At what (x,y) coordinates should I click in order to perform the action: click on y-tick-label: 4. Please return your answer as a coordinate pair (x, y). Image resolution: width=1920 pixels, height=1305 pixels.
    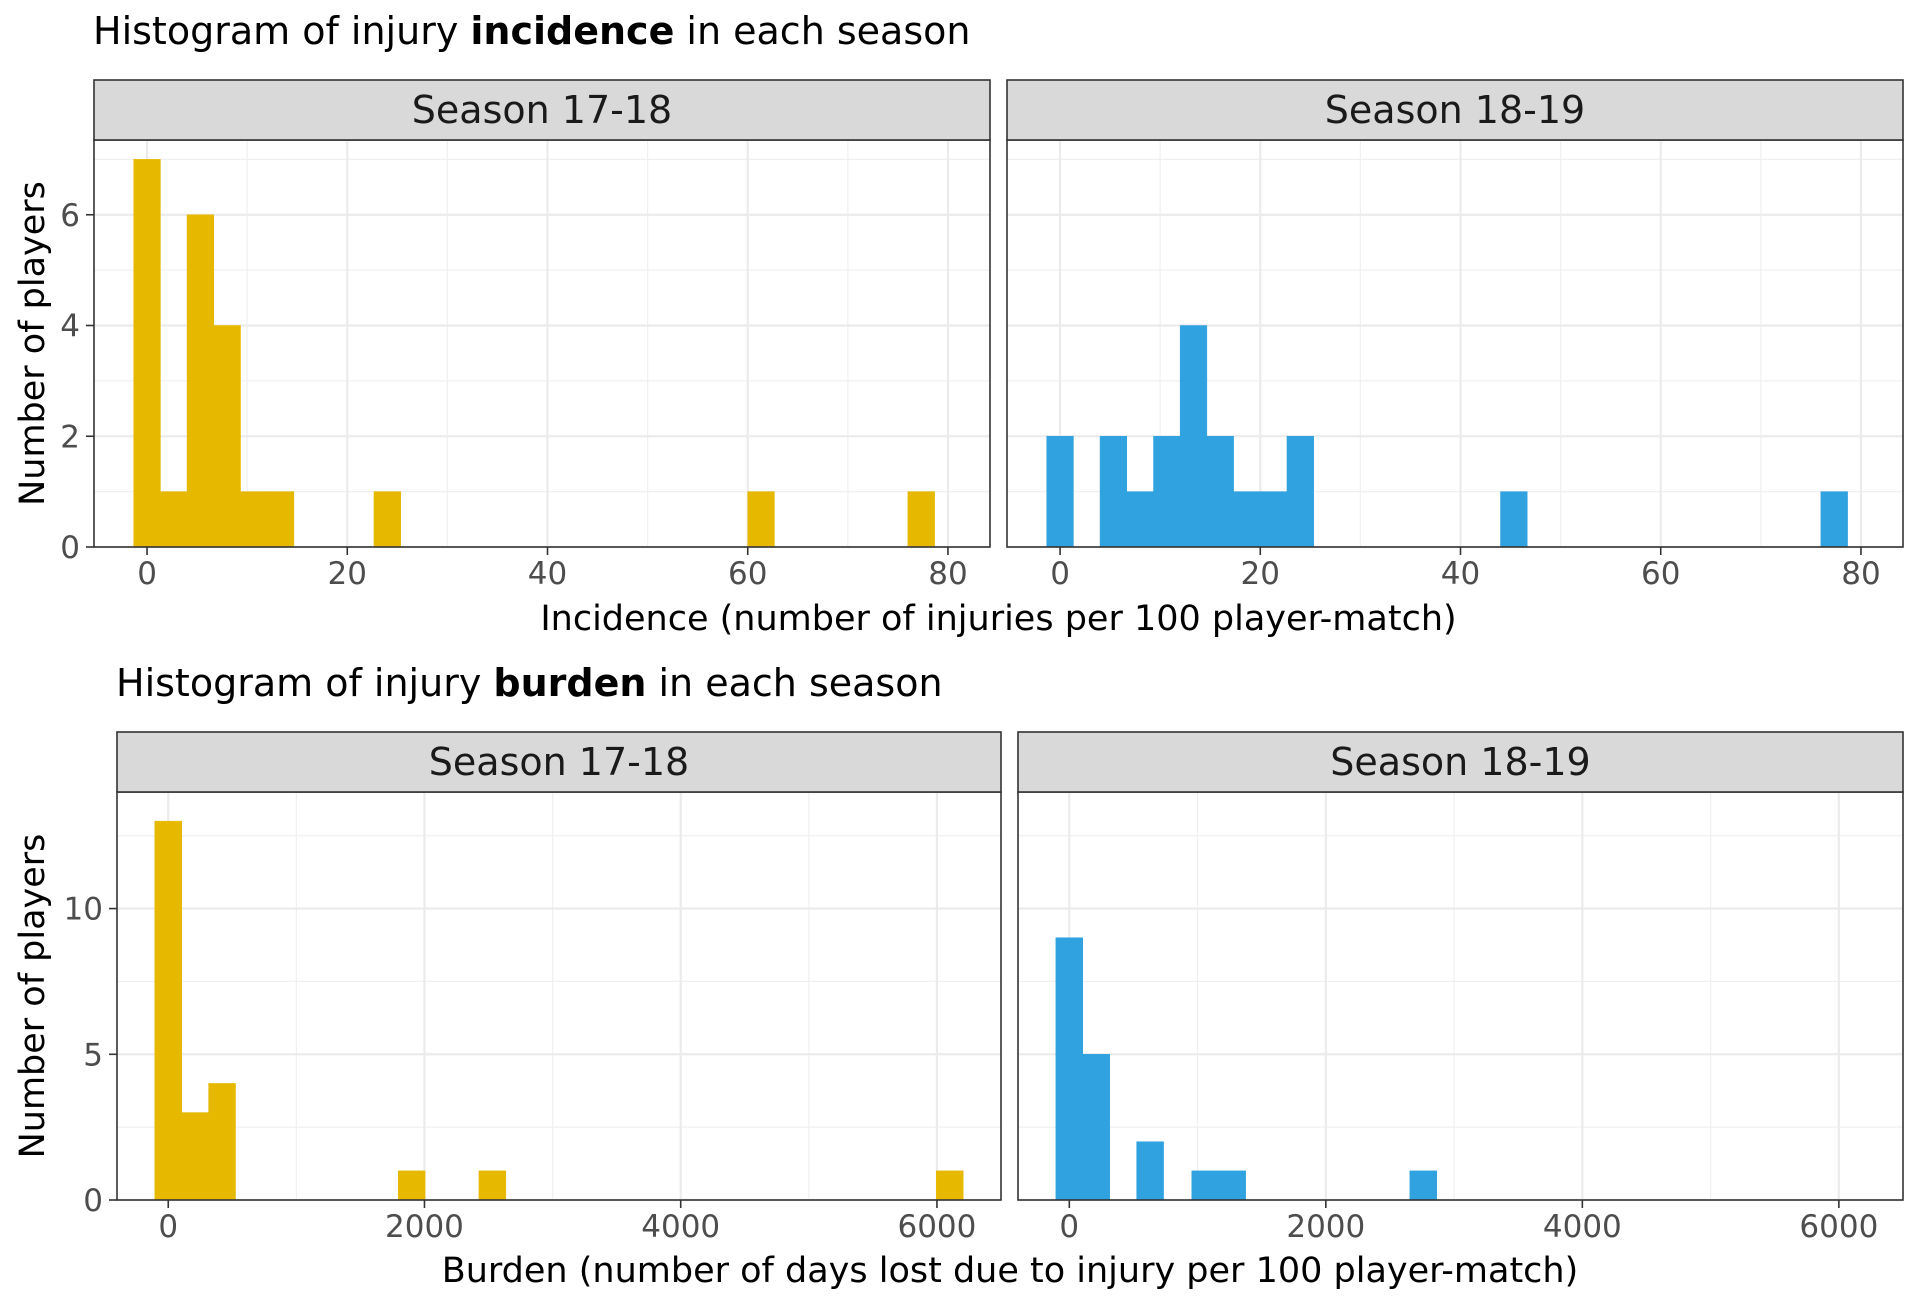
    Looking at the image, I should click on (70, 327).